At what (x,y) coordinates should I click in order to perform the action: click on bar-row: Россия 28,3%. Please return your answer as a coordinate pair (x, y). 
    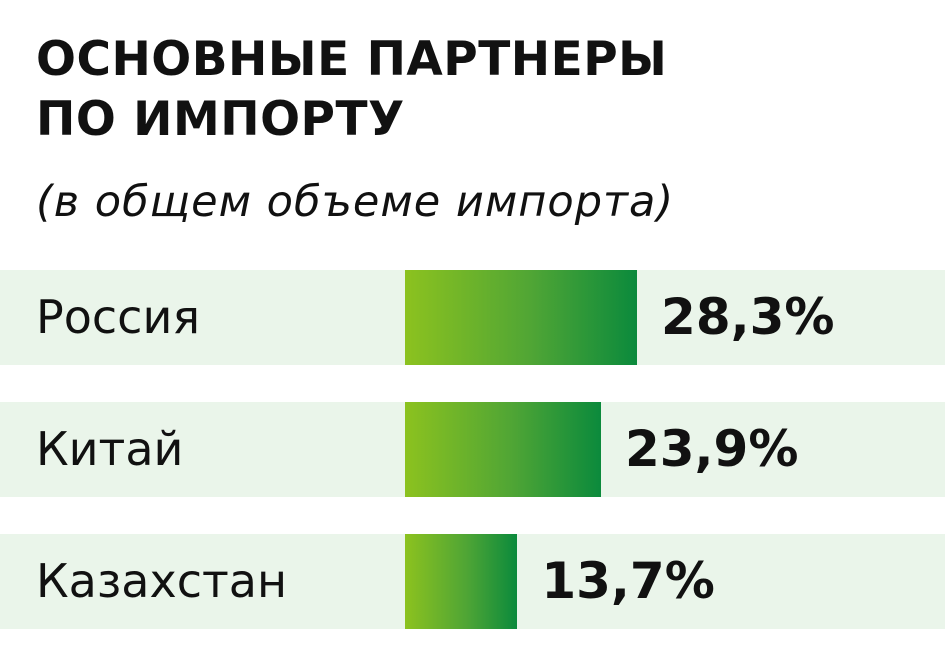
    Looking at the image, I should click on (472, 317).